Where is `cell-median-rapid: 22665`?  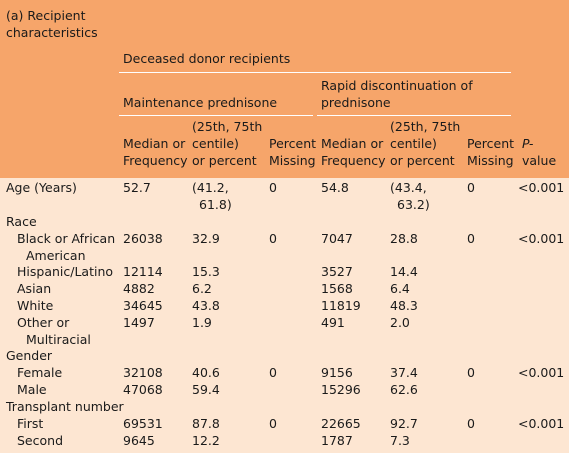 cell-median-rapid: 22665 is located at coordinates (341, 423).